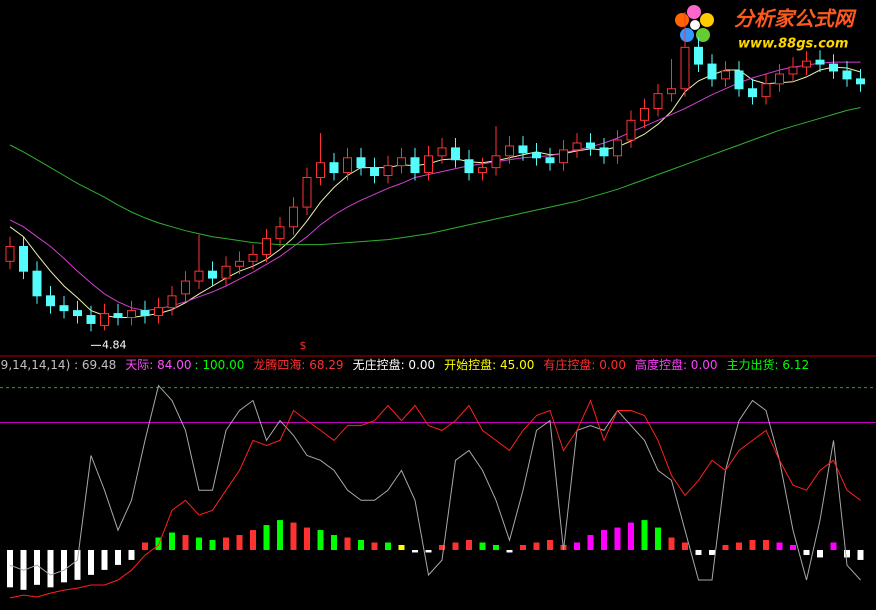 The image size is (876, 610). What do you see at coordinates (298, 364) in the screenshot?
I see `header-item: 龙腾四海: 68.29` at bounding box center [298, 364].